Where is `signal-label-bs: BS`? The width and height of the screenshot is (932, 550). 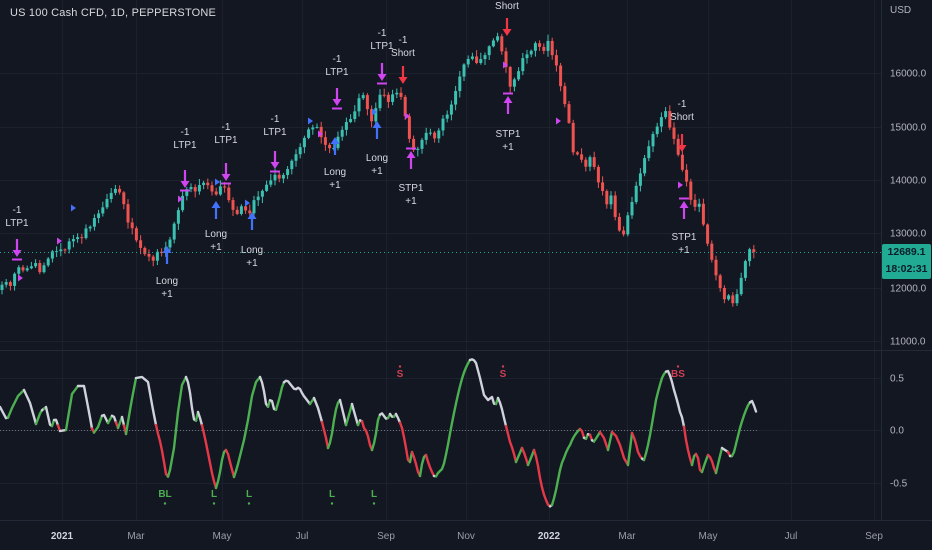 signal-label-bs: BS is located at coordinates (678, 374).